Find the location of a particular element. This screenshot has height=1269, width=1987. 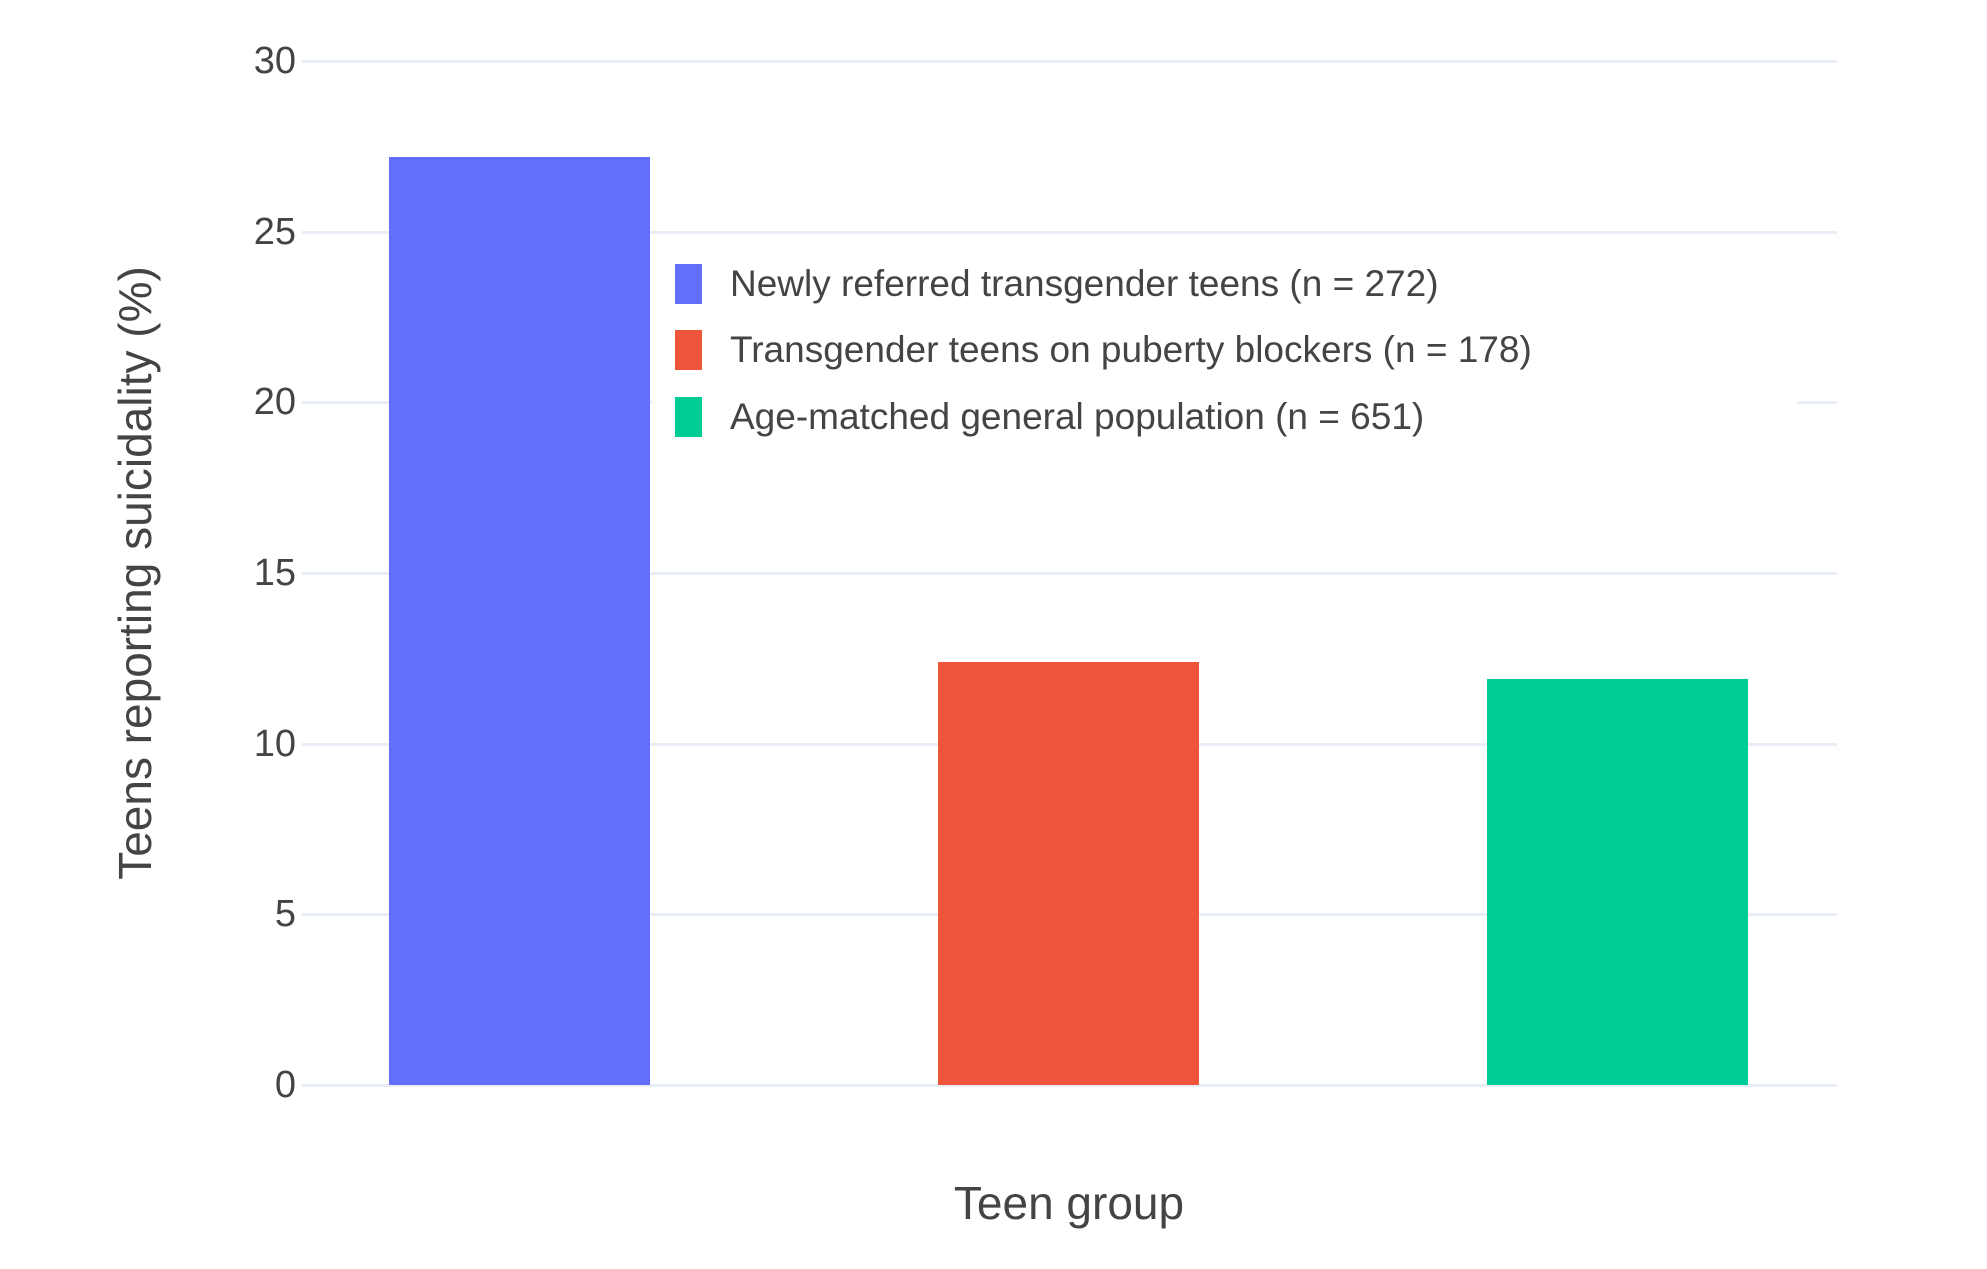

legend-label: Age-matched general population (n = 651) is located at coordinates (1077, 416).